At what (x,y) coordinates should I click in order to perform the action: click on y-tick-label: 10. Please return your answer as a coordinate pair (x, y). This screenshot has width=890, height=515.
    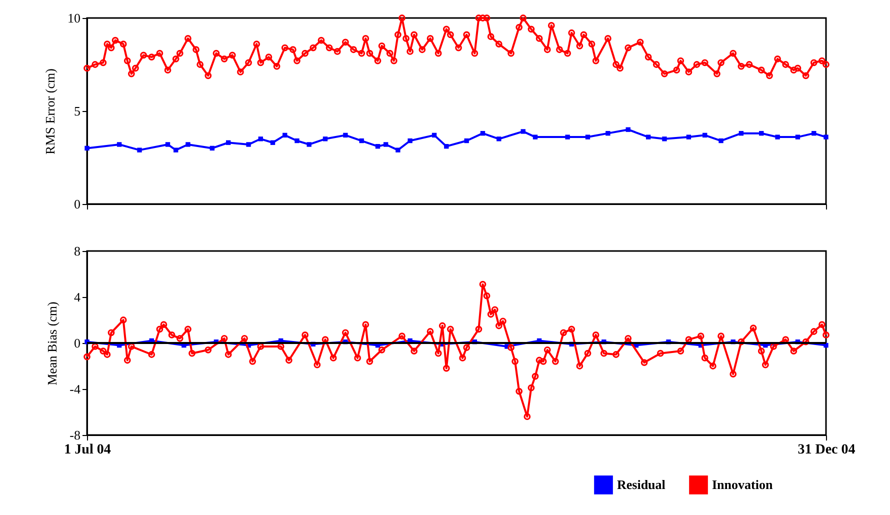
    Looking at the image, I should click on (74, 18).